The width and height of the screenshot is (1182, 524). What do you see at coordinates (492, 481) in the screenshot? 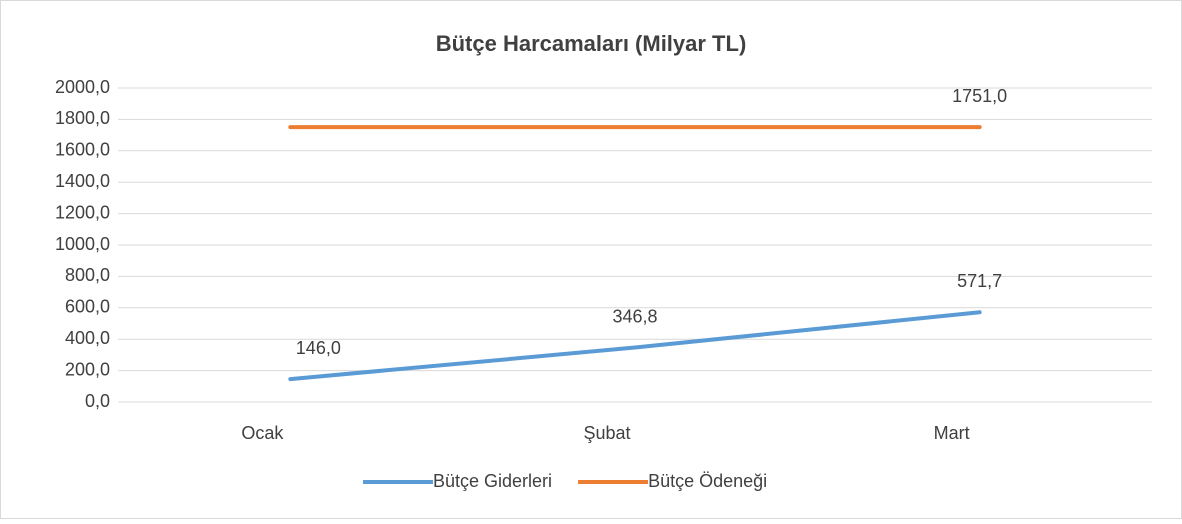
I see `legend-label: Bütçe Giderleri` at bounding box center [492, 481].